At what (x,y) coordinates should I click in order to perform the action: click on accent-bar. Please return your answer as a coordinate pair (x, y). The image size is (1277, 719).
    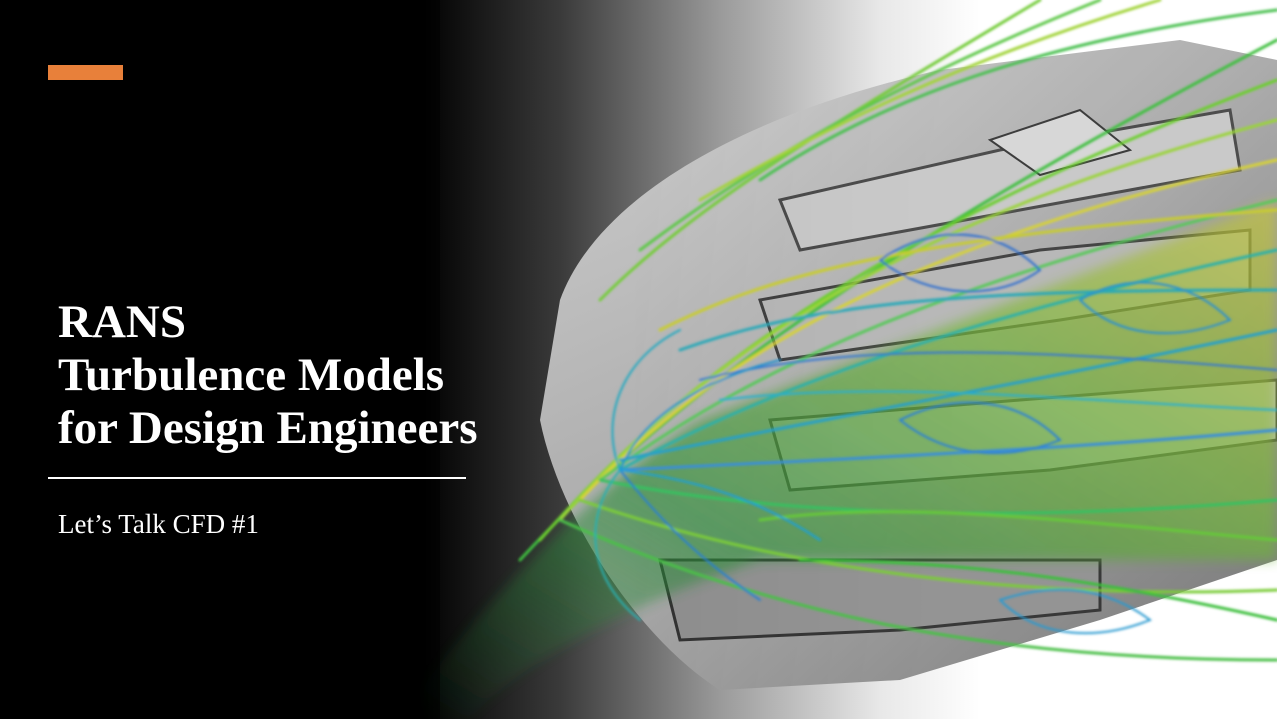
    Looking at the image, I should click on (85, 72).